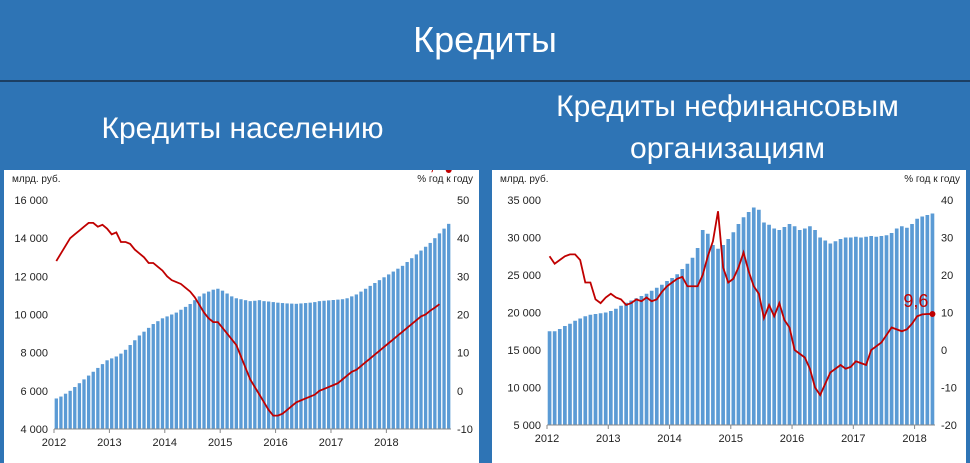 The height and width of the screenshot is (463, 970). What do you see at coordinates (932, 314) in the screenshot?
I see `growth-rate-end-marker` at bounding box center [932, 314].